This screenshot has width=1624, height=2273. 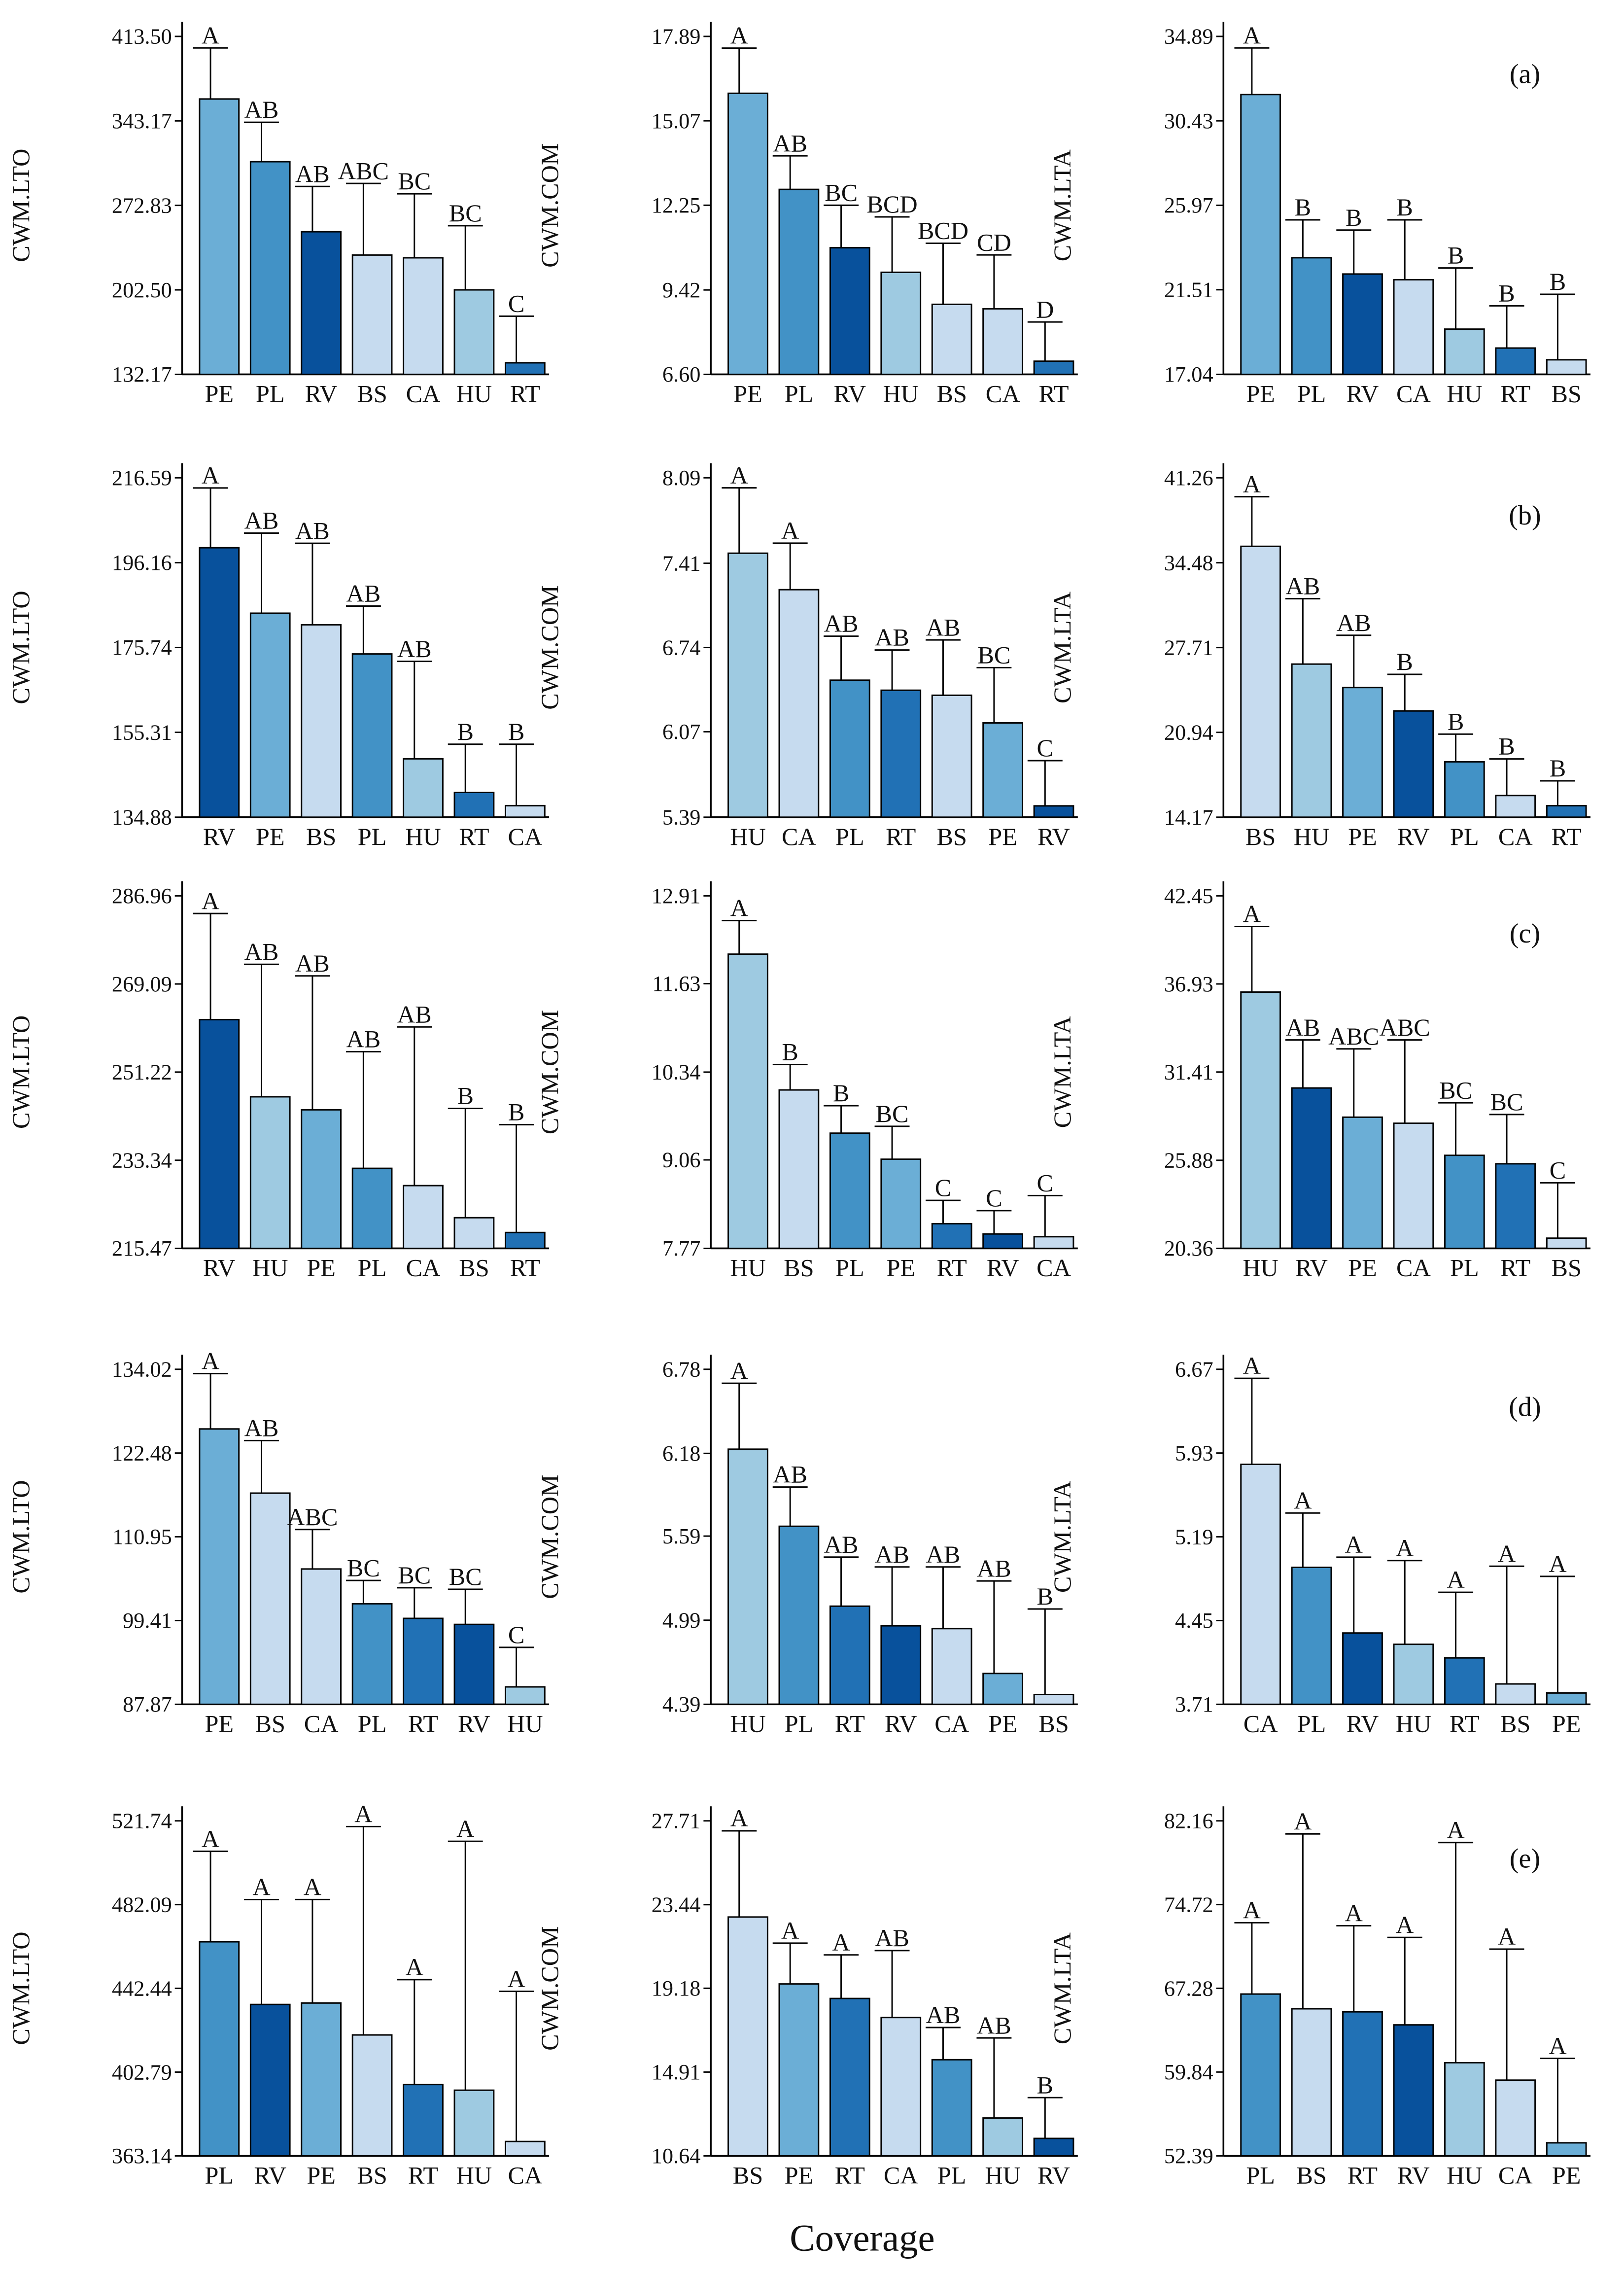 I want to click on y-tick-label: 30.43, so click(x=1188, y=121).